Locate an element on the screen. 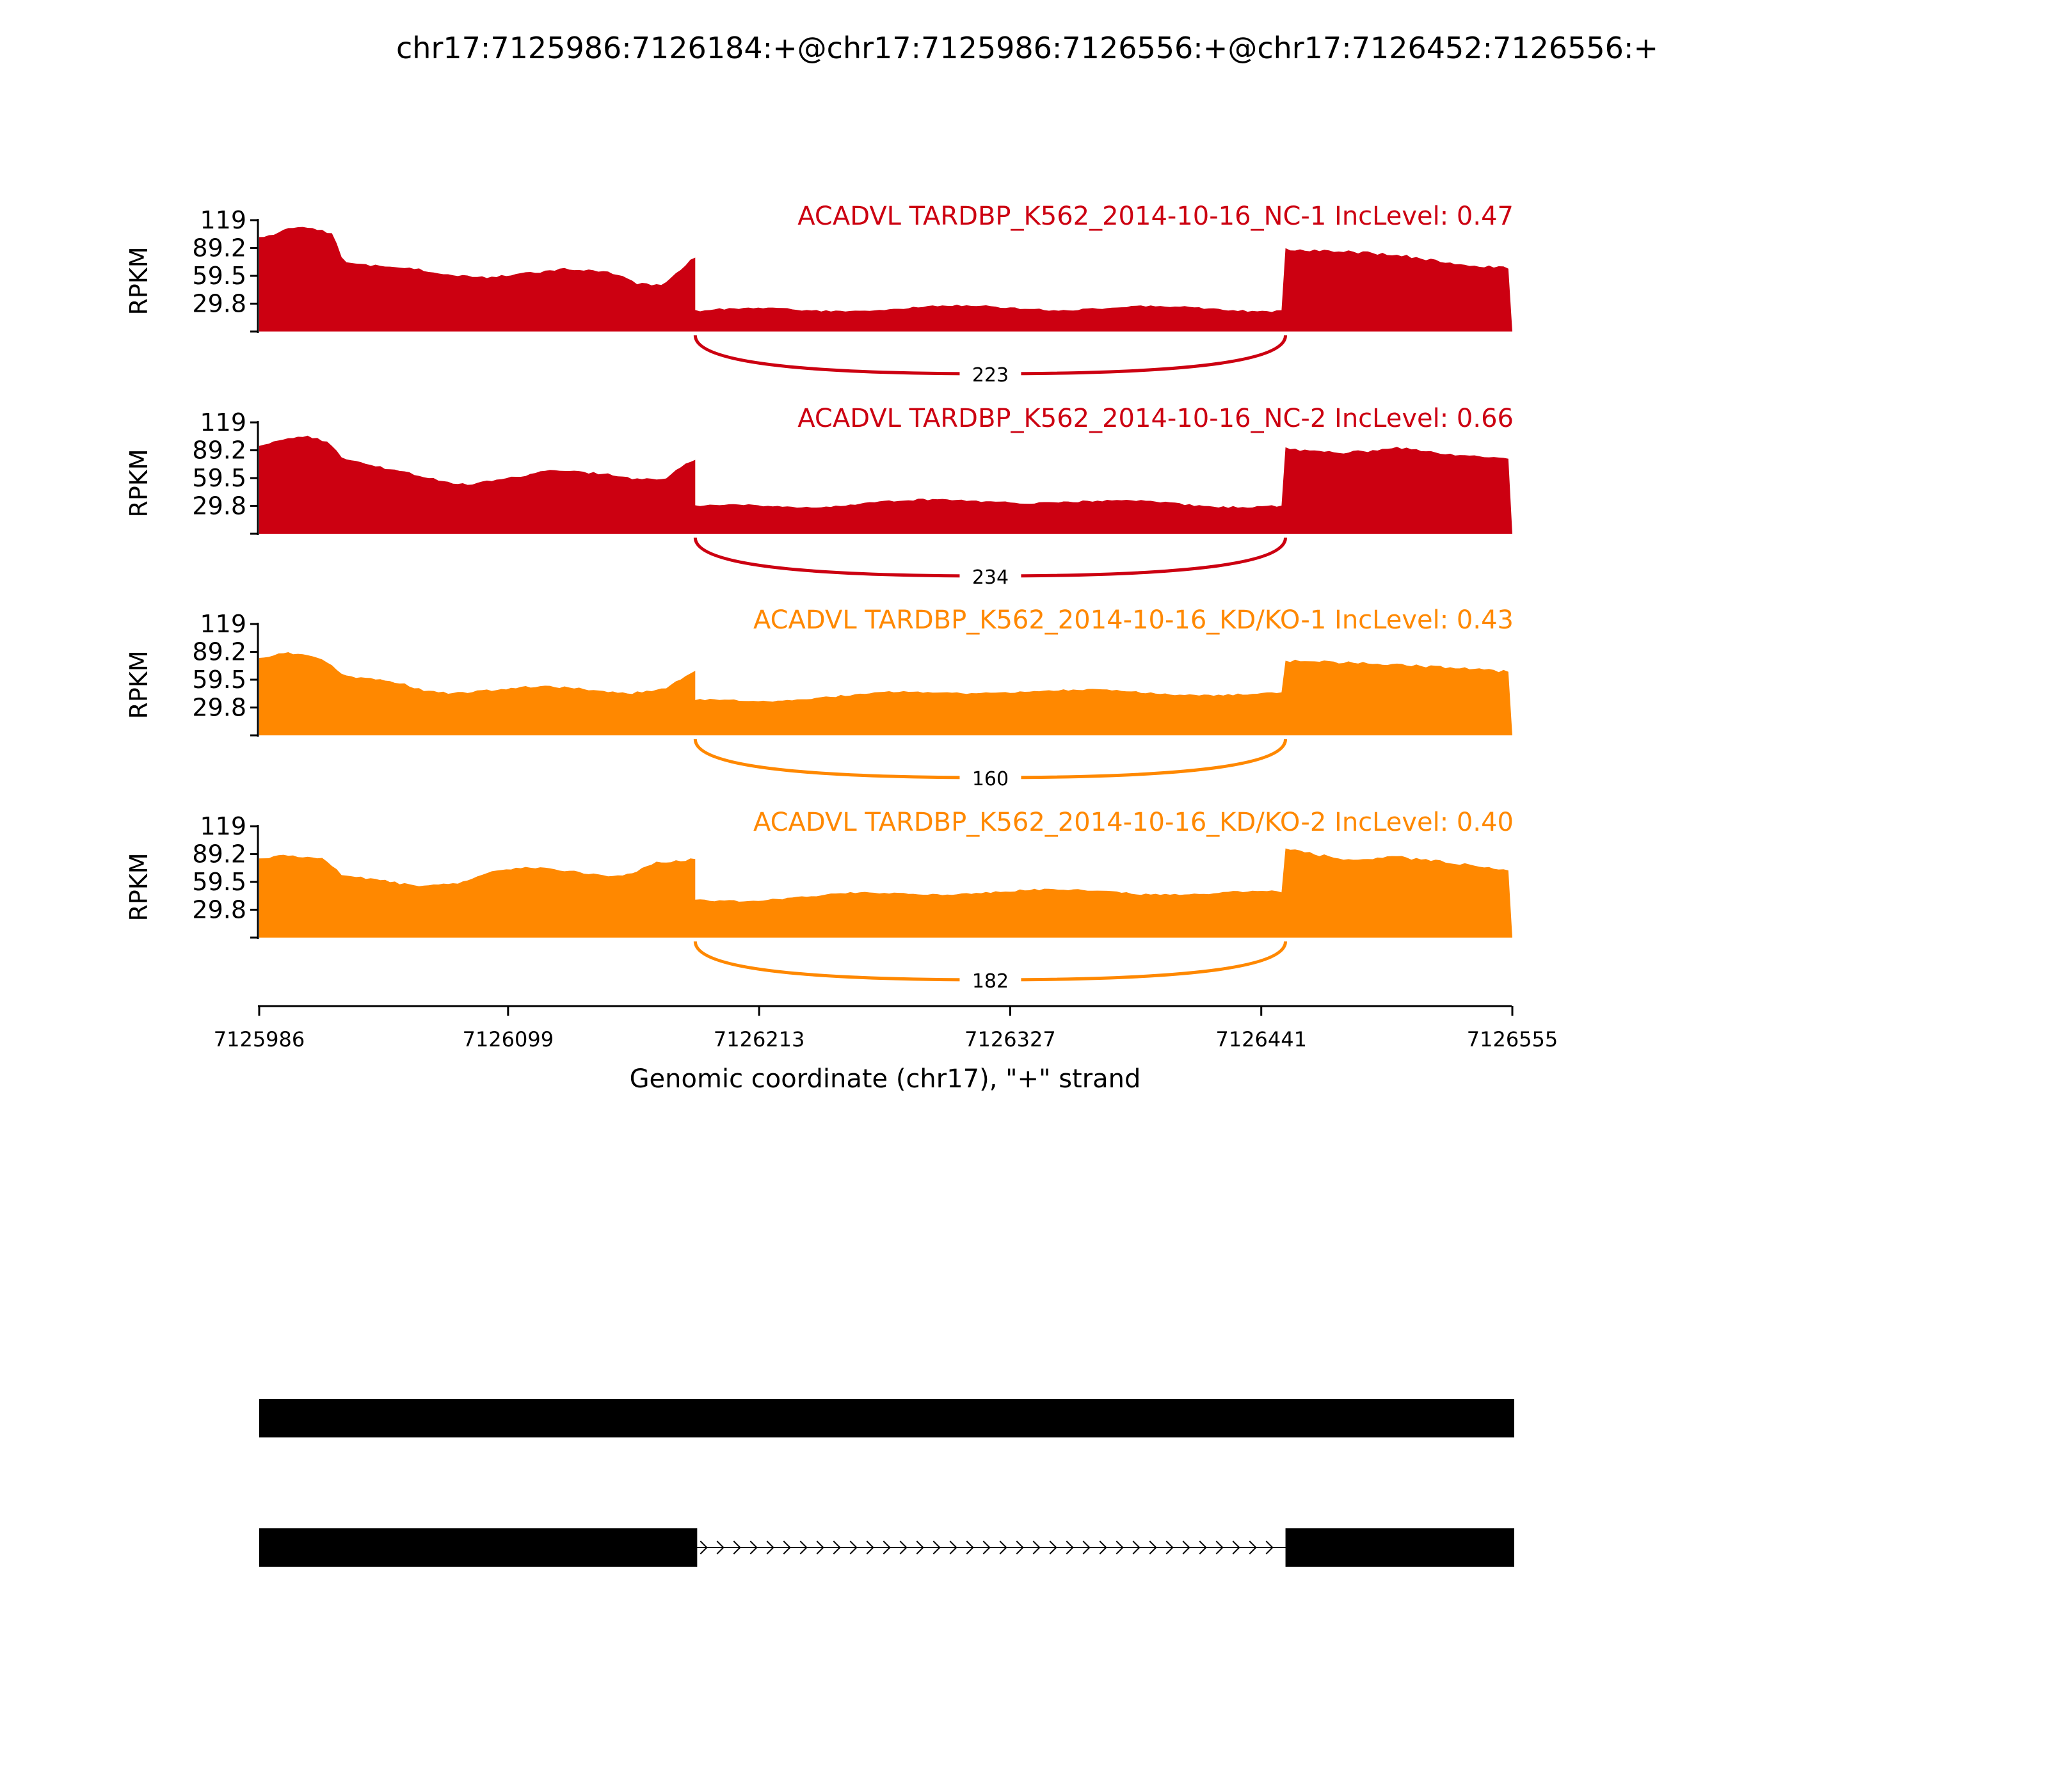  junction-count: 223 is located at coordinates (990, 375).